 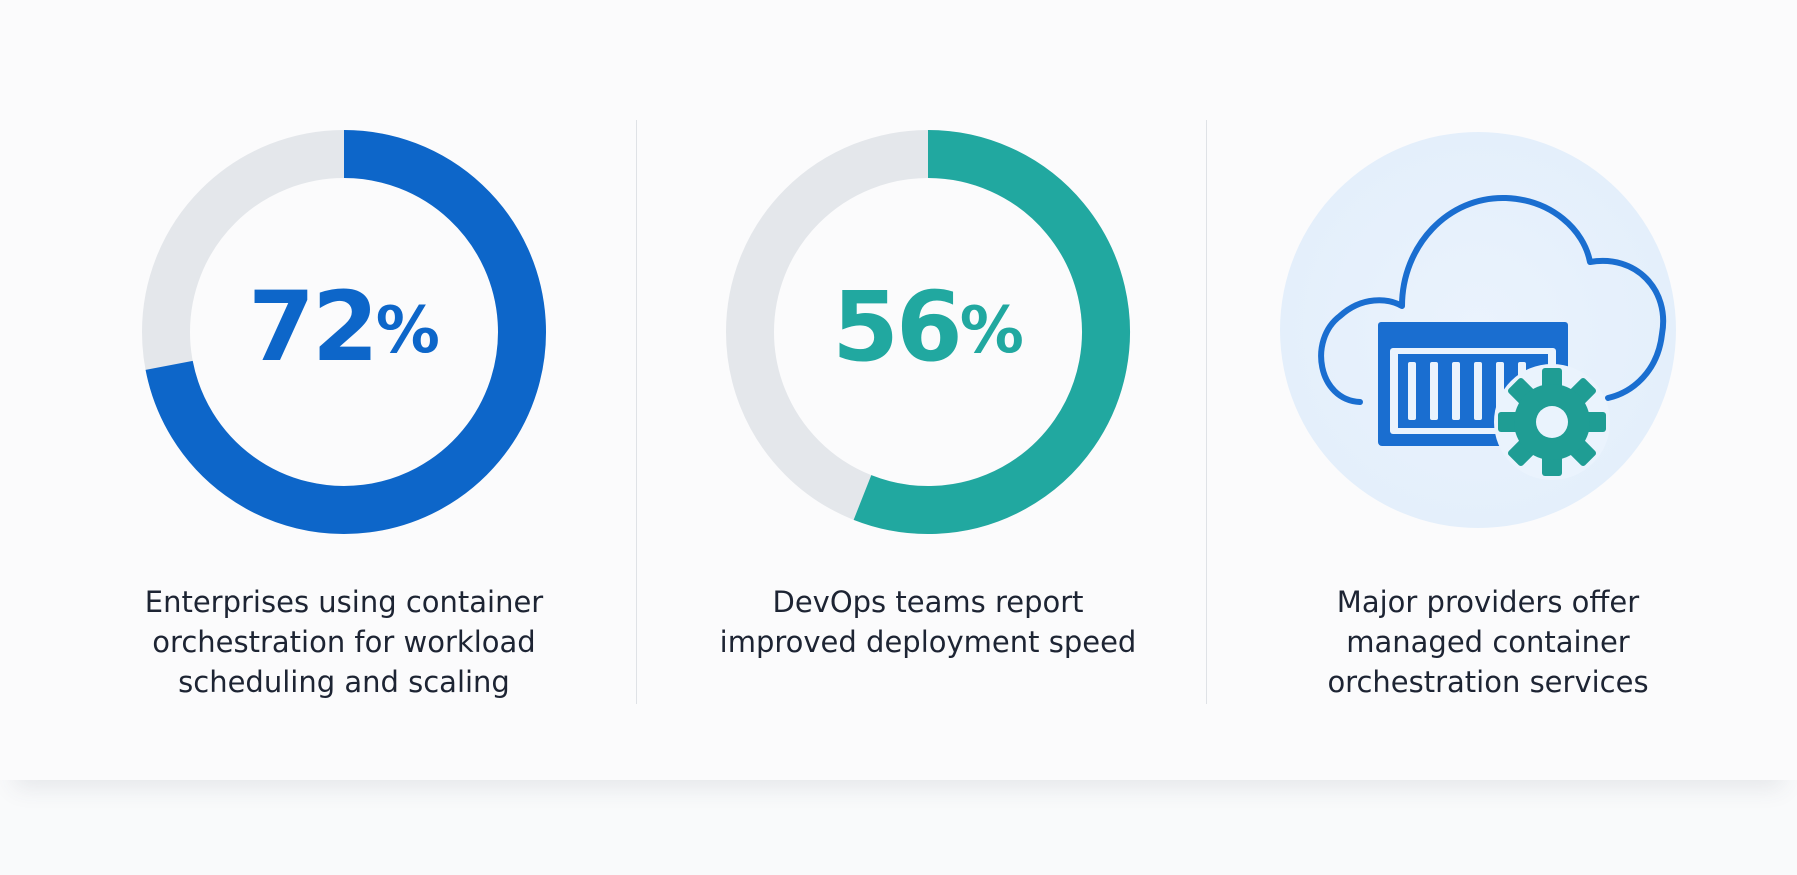 What do you see at coordinates (1488, 602) in the screenshot?
I see `caption-line: Major providers offer` at bounding box center [1488, 602].